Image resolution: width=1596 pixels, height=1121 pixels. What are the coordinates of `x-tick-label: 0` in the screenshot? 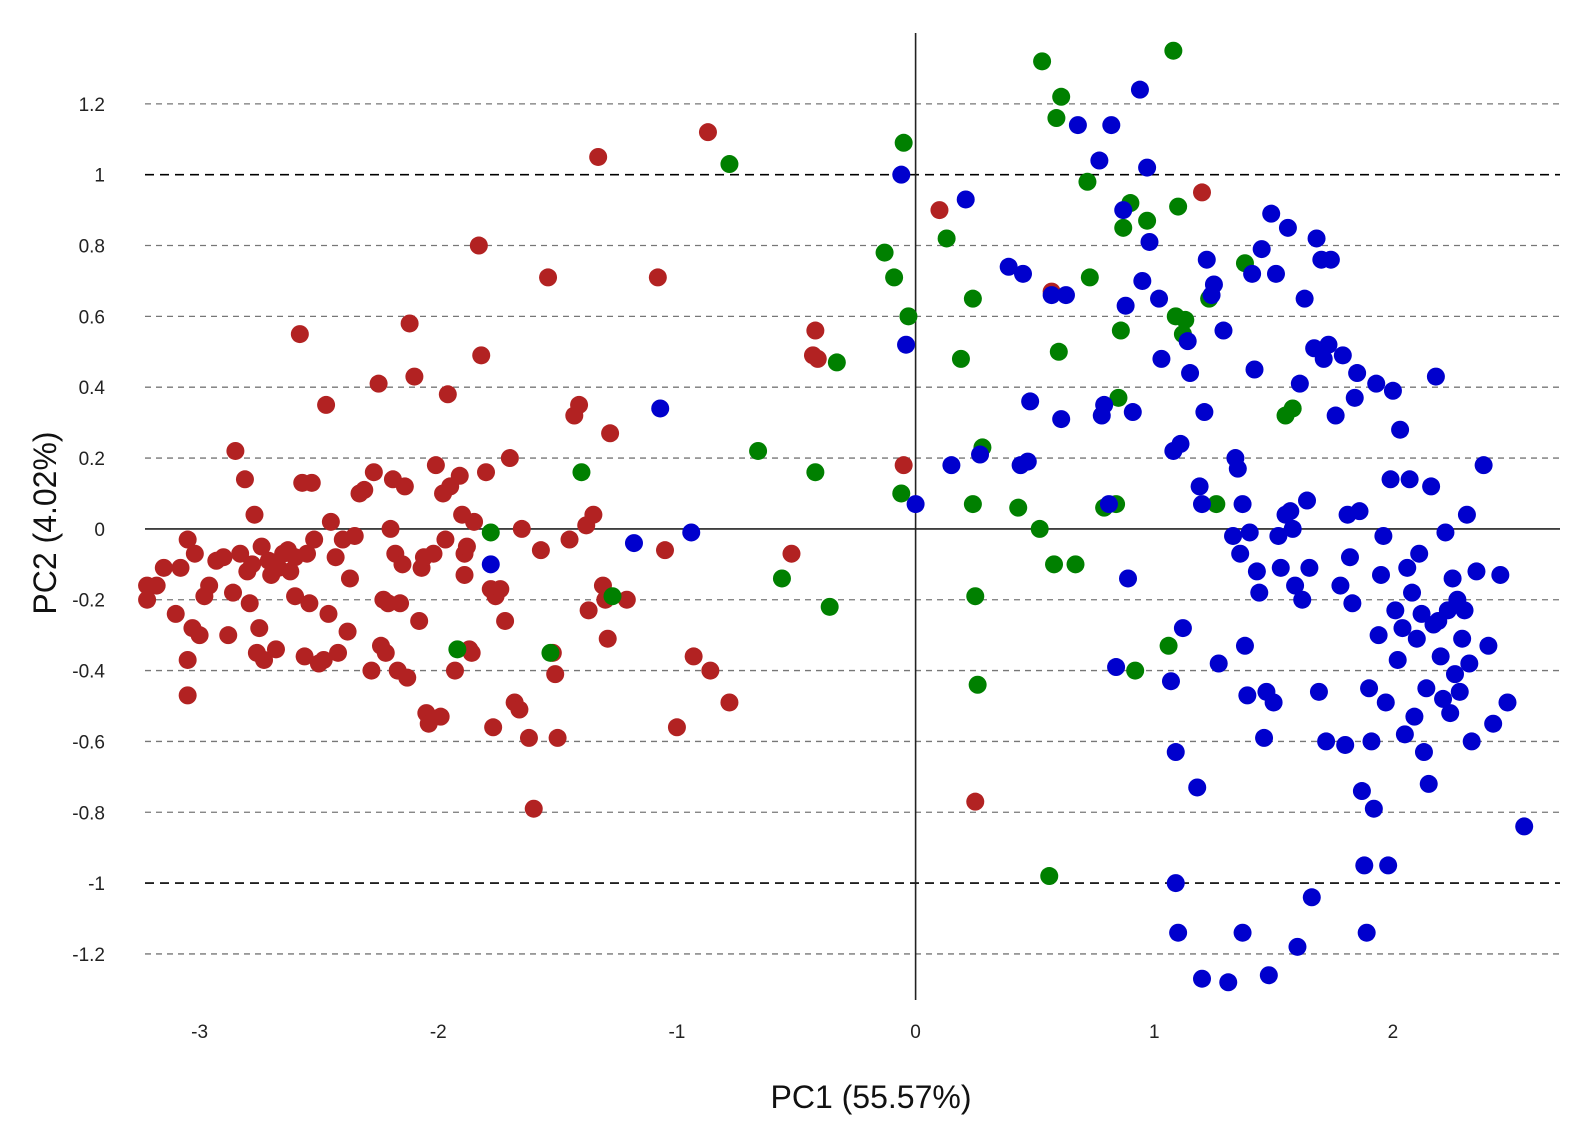 It's located at (915, 1032).